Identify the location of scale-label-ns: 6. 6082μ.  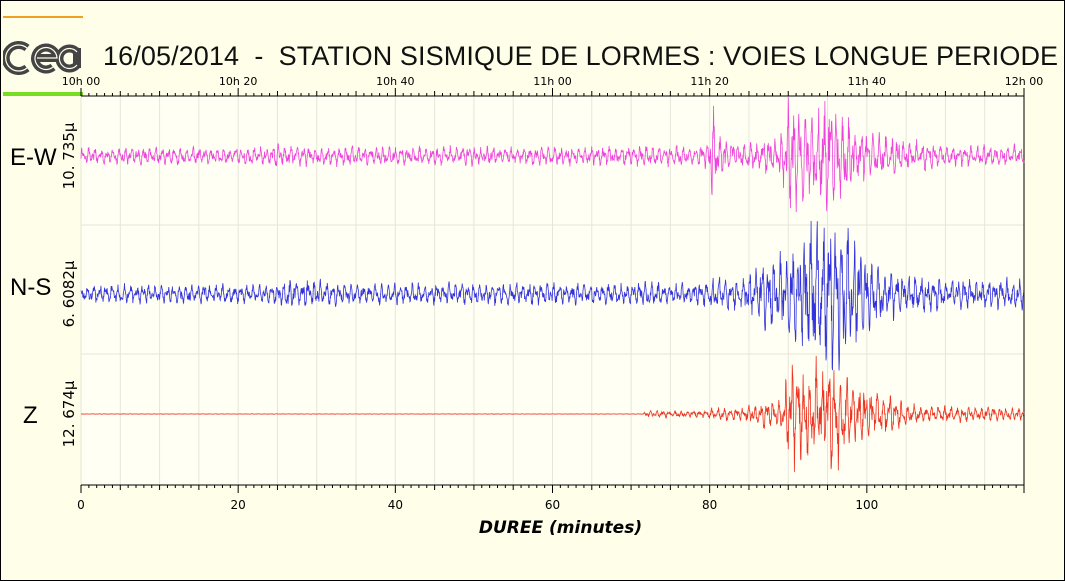
(69, 293).